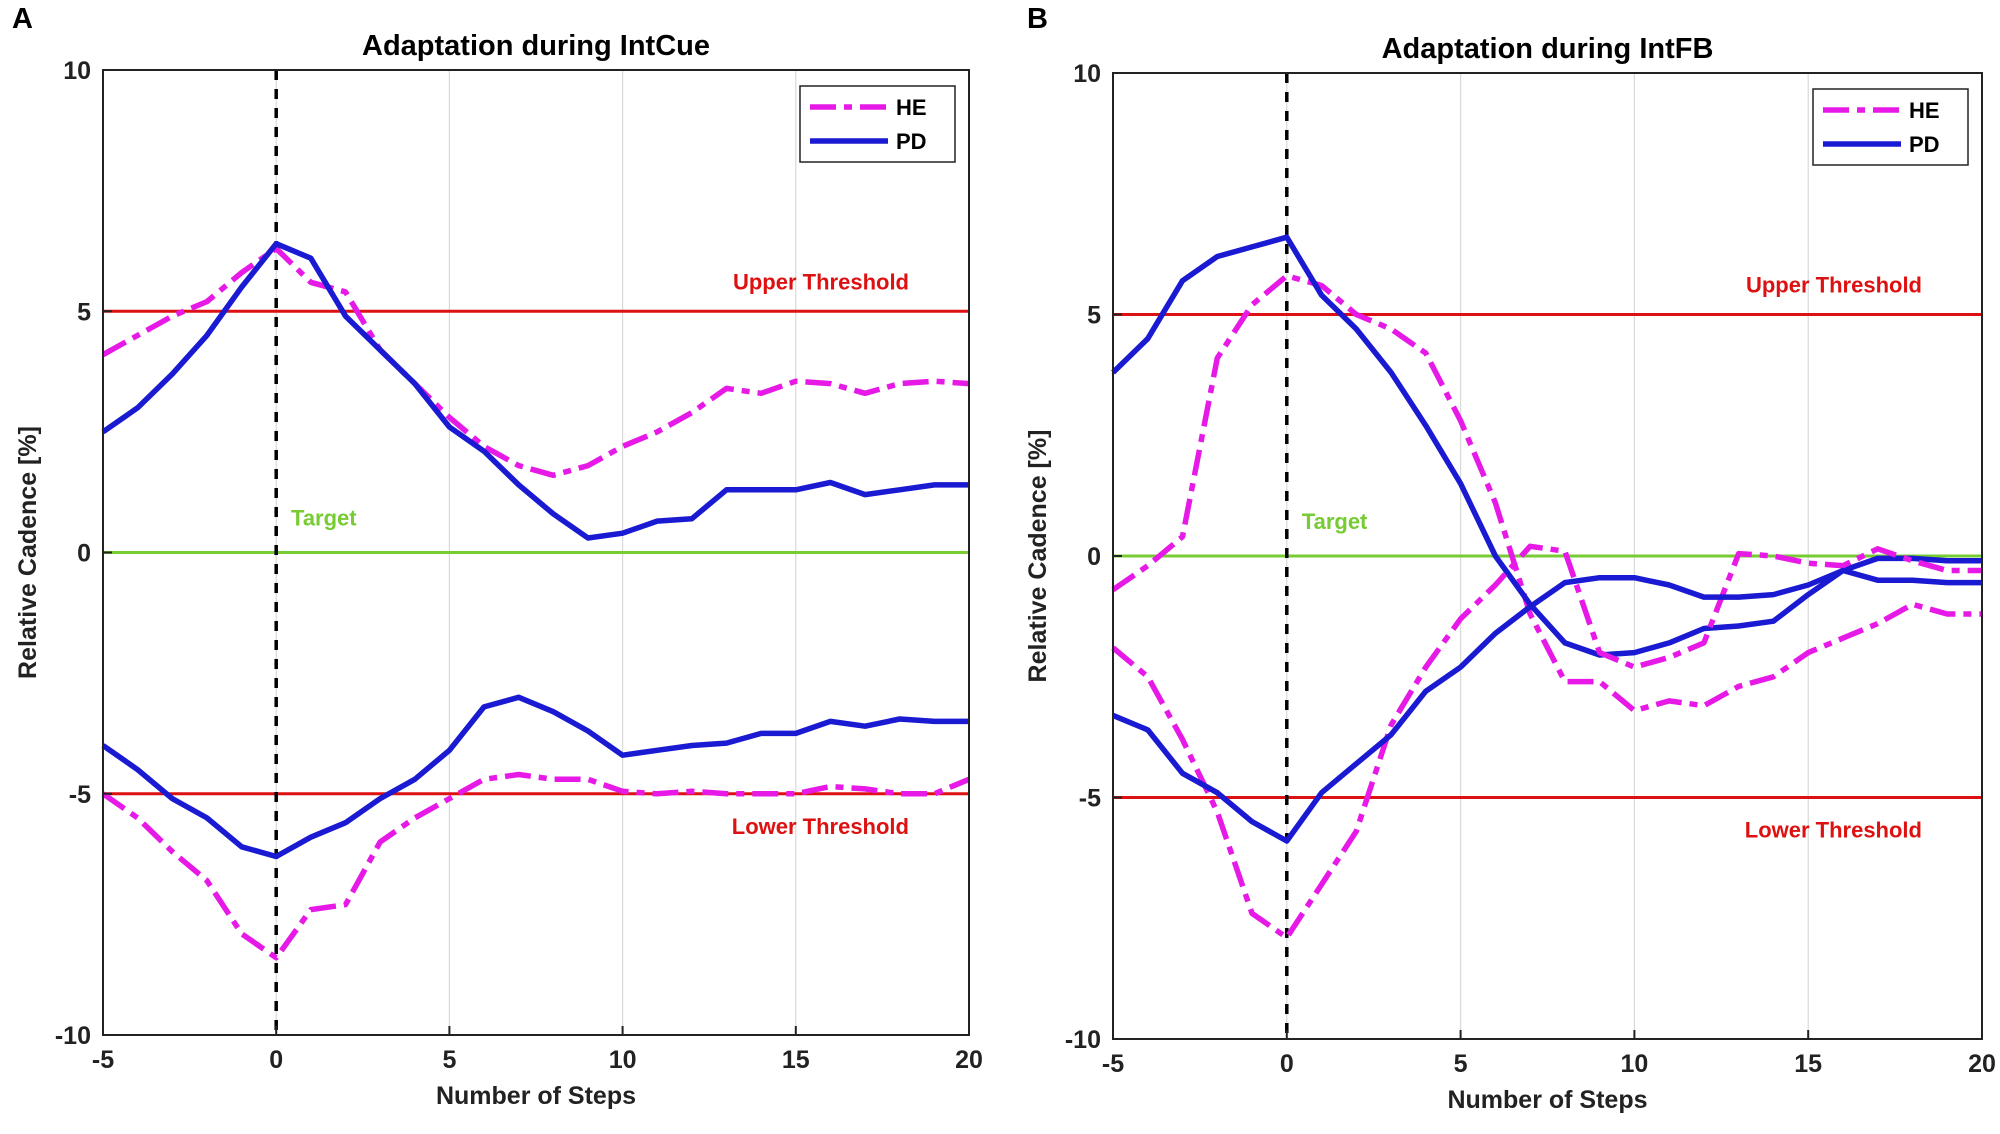 The height and width of the screenshot is (1134, 2000). Describe the element at coordinates (1548, 49) in the screenshot. I see `chart-title: Adaptation during IntFB` at that location.